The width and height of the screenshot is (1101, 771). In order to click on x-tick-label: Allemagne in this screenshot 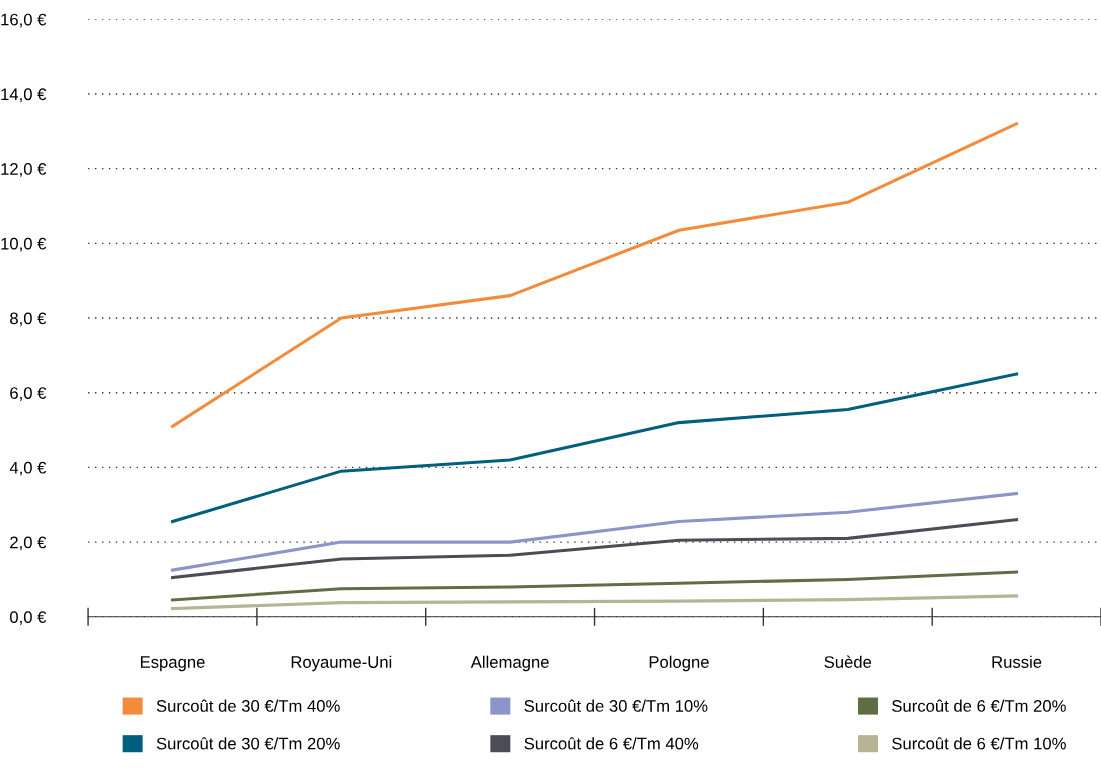, I will do `click(509, 663)`.